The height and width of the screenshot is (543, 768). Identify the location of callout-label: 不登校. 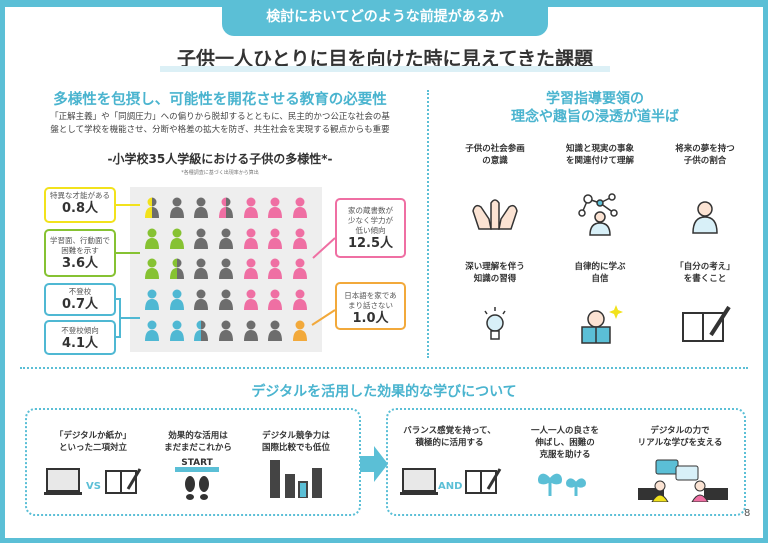
(80, 291).